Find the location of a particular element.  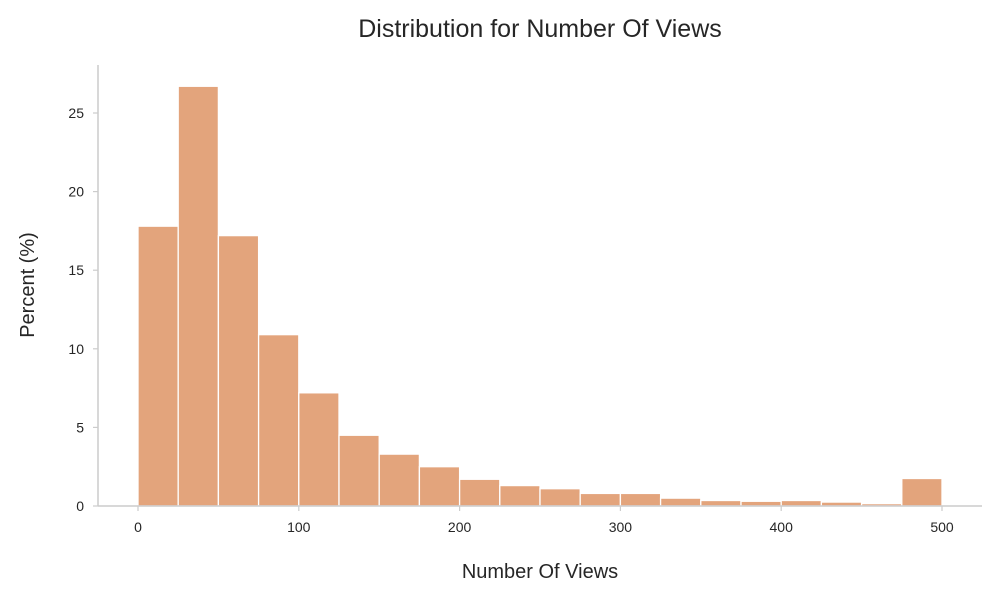

x-tick-label: 300 is located at coordinates (621, 527).